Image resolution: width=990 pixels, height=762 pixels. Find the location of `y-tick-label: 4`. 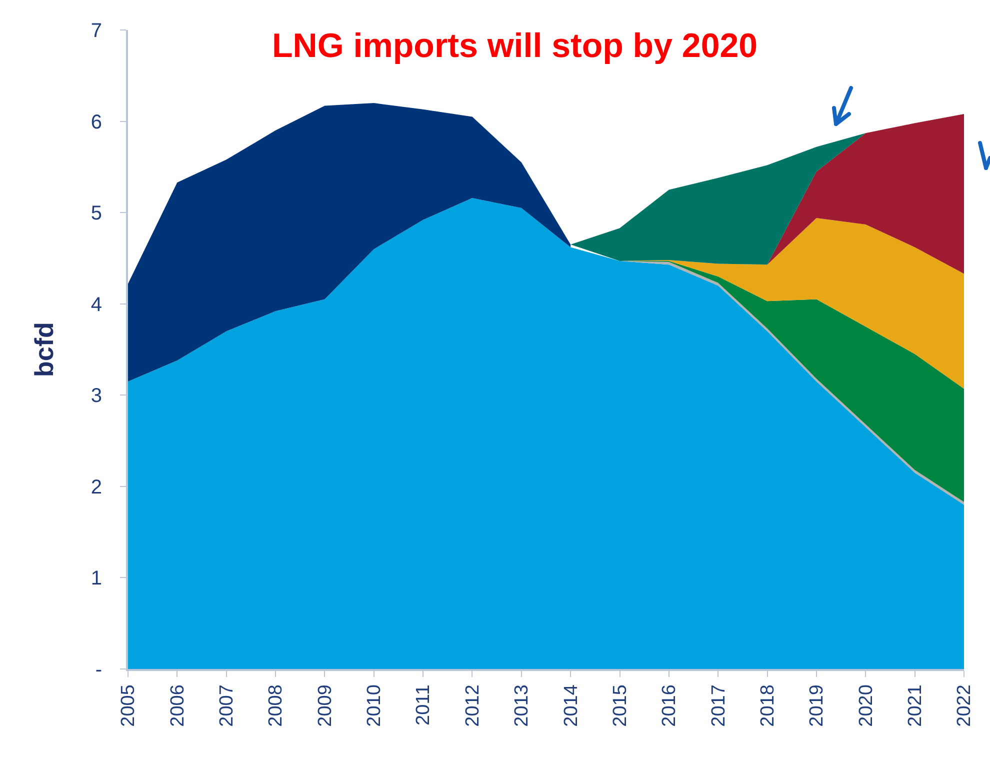

y-tick-label: 4 is located at coordinates (96, 305).